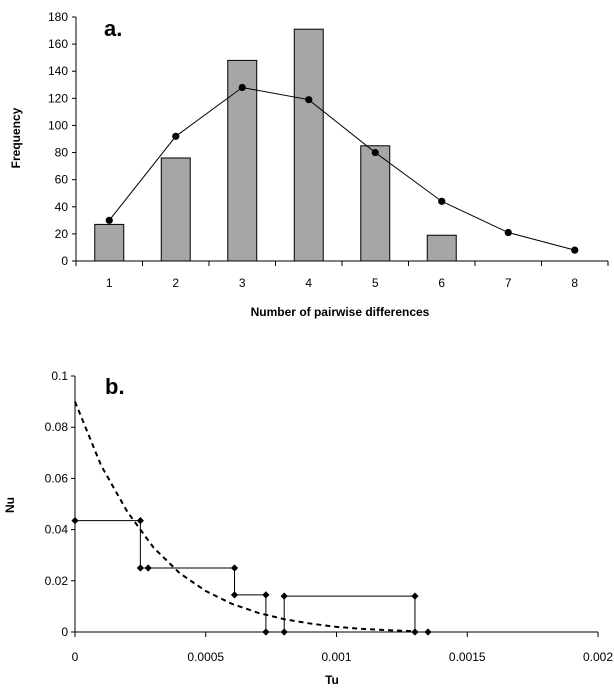 The width and height of the screenshot is (614, 692). What do you see at coordinates (16, 137) in the screenshot?
I see `panel-a-y-title: Frequency` at bounding box center [16, 137].